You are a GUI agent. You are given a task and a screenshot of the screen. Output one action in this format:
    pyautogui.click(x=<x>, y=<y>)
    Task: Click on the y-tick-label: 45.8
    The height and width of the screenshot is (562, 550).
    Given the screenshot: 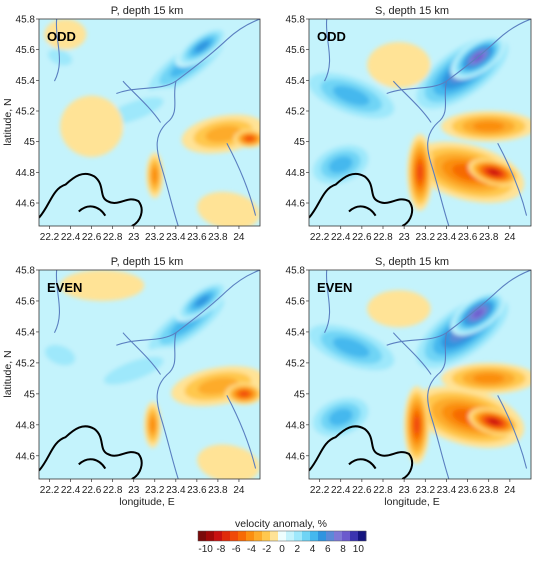 What is the action you would take?
    pyautogui.click(x=296, y=271)
    